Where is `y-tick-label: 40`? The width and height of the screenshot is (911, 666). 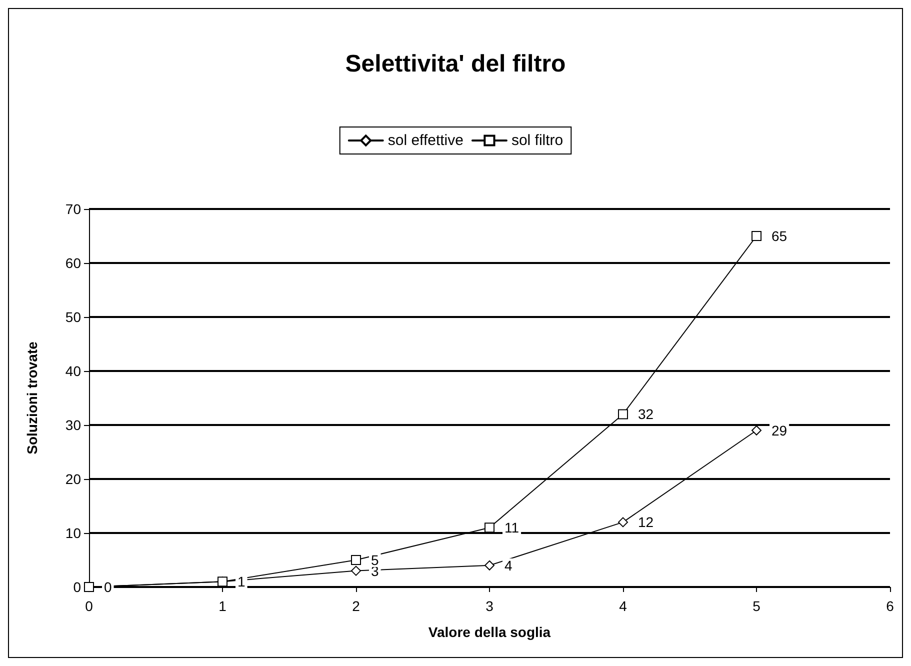 y-tick-label: 40 is located at coordinates (73, 371).